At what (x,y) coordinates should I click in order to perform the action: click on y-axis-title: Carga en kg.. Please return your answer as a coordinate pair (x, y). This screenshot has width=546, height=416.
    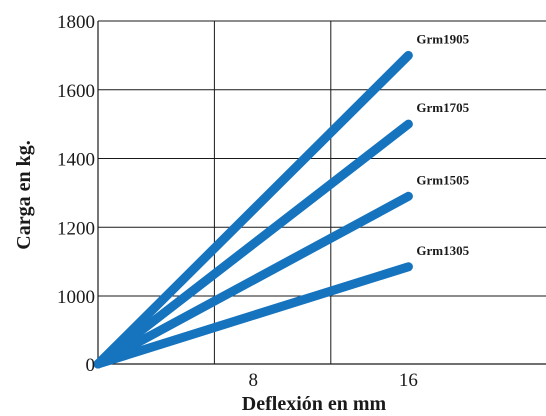
    Looking at the image, I should click on (24, 194).